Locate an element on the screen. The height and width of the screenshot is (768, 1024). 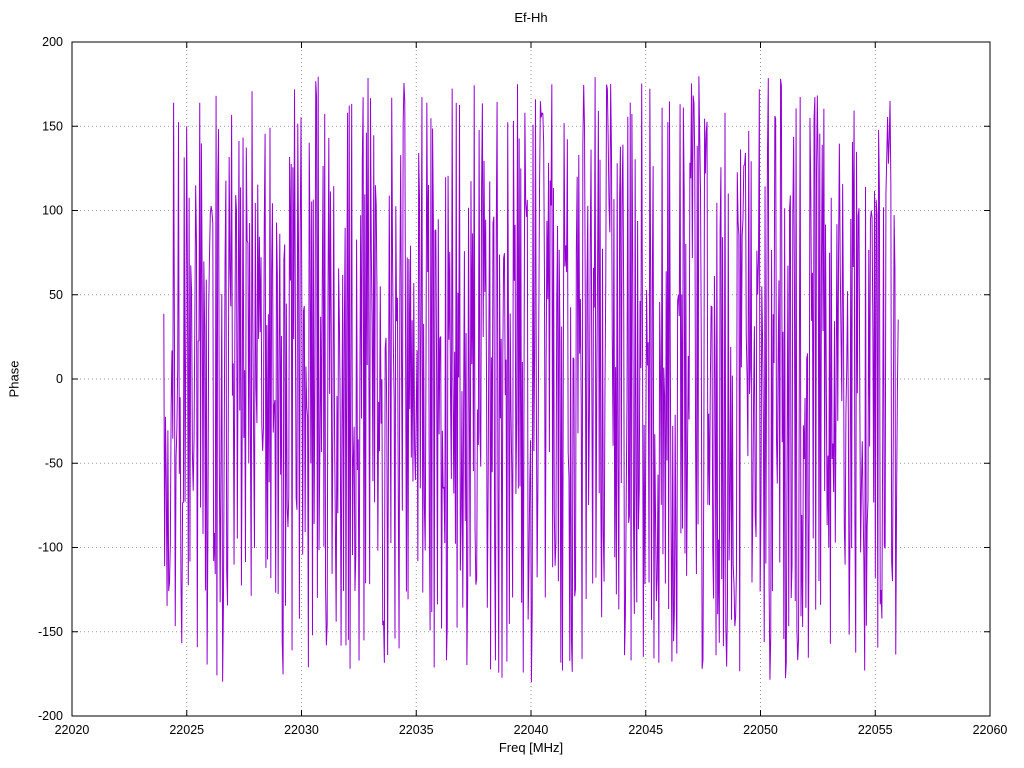
x-tick-label: 22050 is located at coordinates (760, 730).